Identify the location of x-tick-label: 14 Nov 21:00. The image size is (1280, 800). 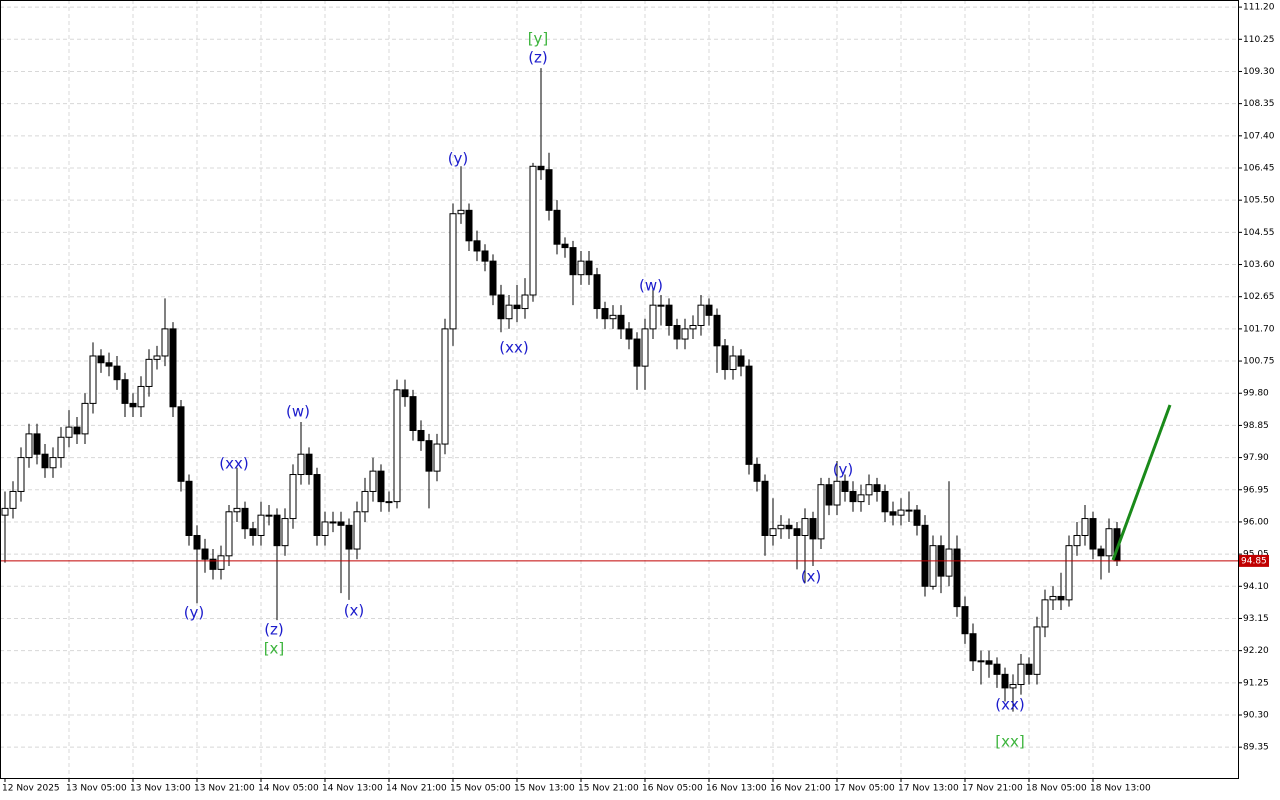
(416, 789).